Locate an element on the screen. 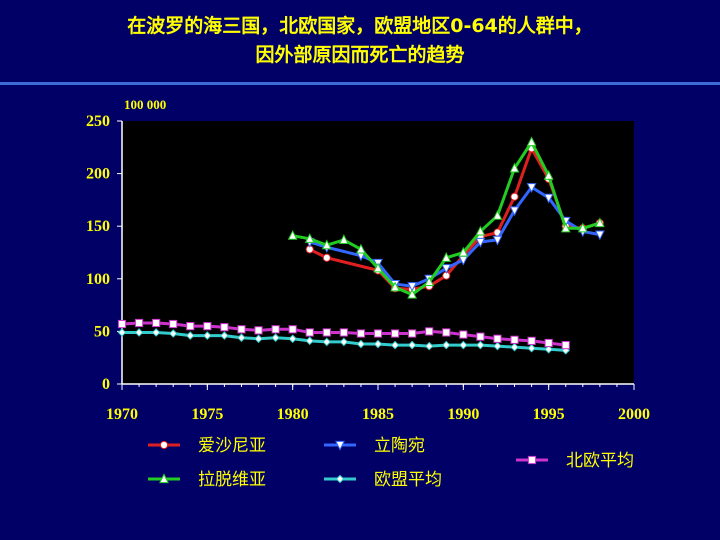  title-line-2: 因外部原因而死亡的趋势 is located at coordinates (360, 55).